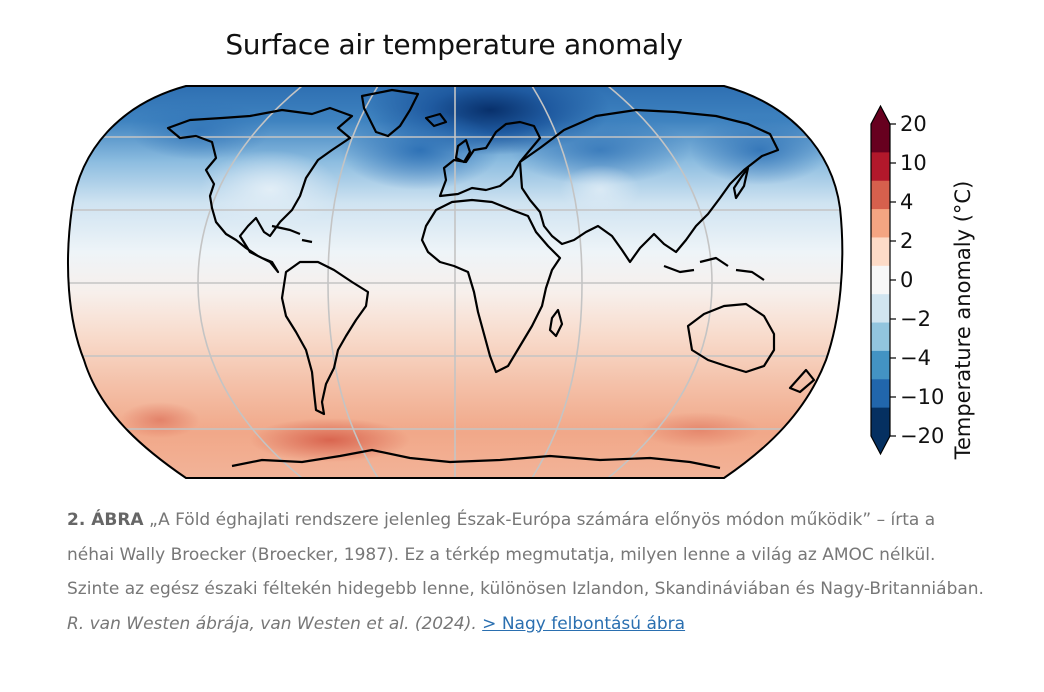  What do you see at coordinates (649, 186) in the screenshot?
I see `asia-coast` at bounding box center [649, 186].